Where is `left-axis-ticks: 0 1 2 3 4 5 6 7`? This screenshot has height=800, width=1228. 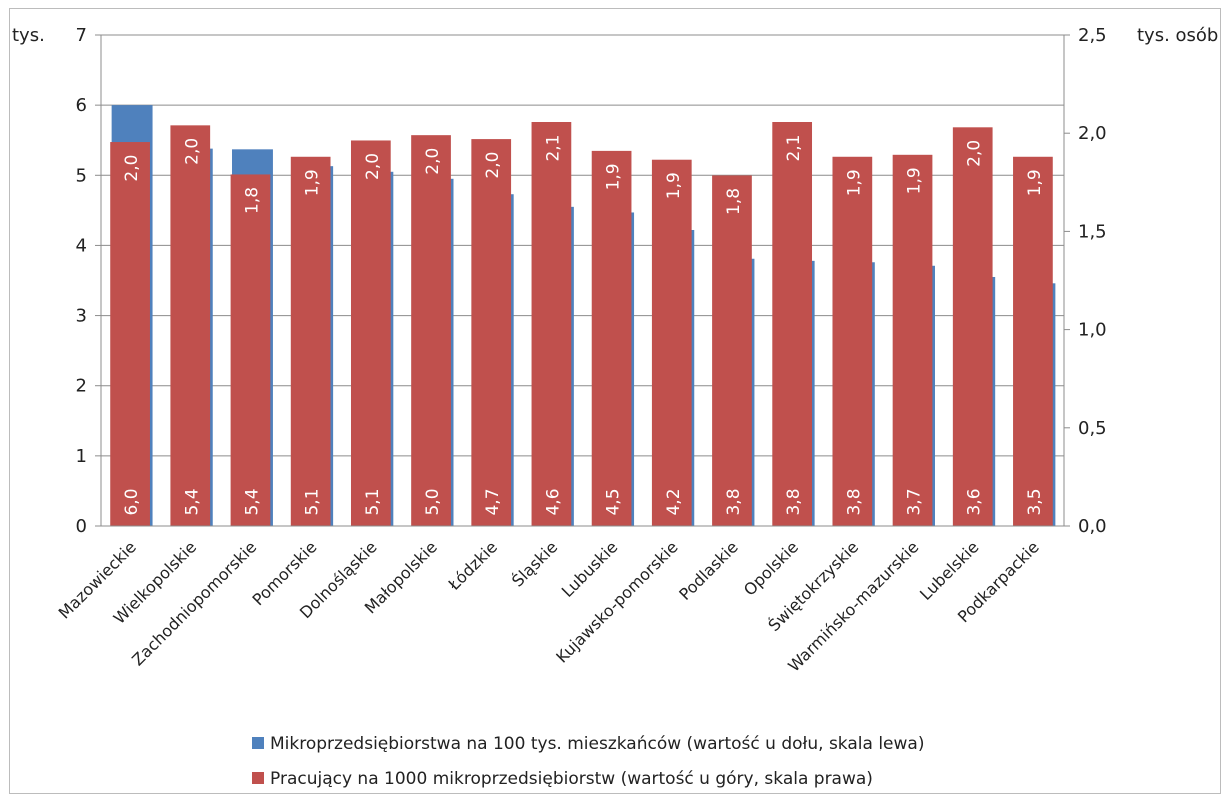 left-axis-ticks: 0 1 2 3 4 5 6 7 is located at coordinates (88, 281).